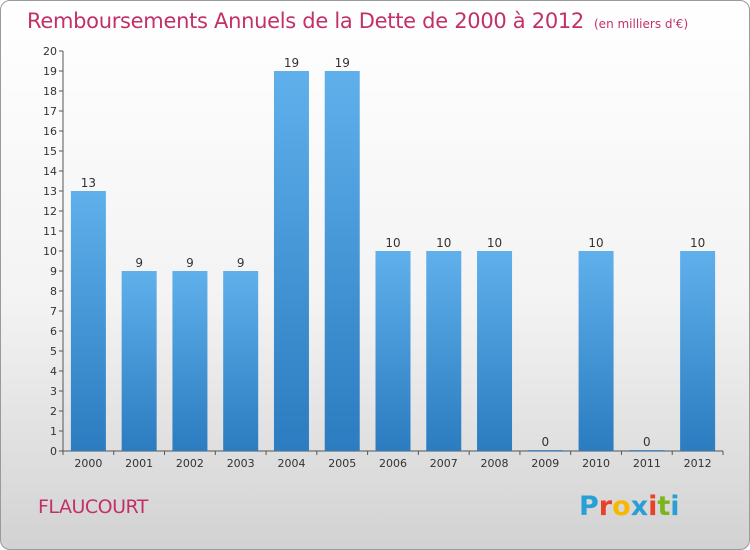 The image size is (750, 550). Describe the element at coordinates (494, 243) in the screenshot. I see `data-label-2008: 10` at that location.